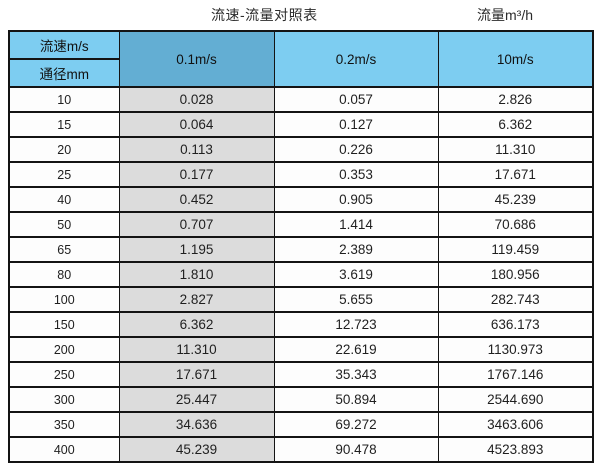 The width and height of the screenshot is (600, 466). Describe the element at coordinates (515, 199) in the screenshot. I see `flow-10ms-cell: 45.239` at that location.